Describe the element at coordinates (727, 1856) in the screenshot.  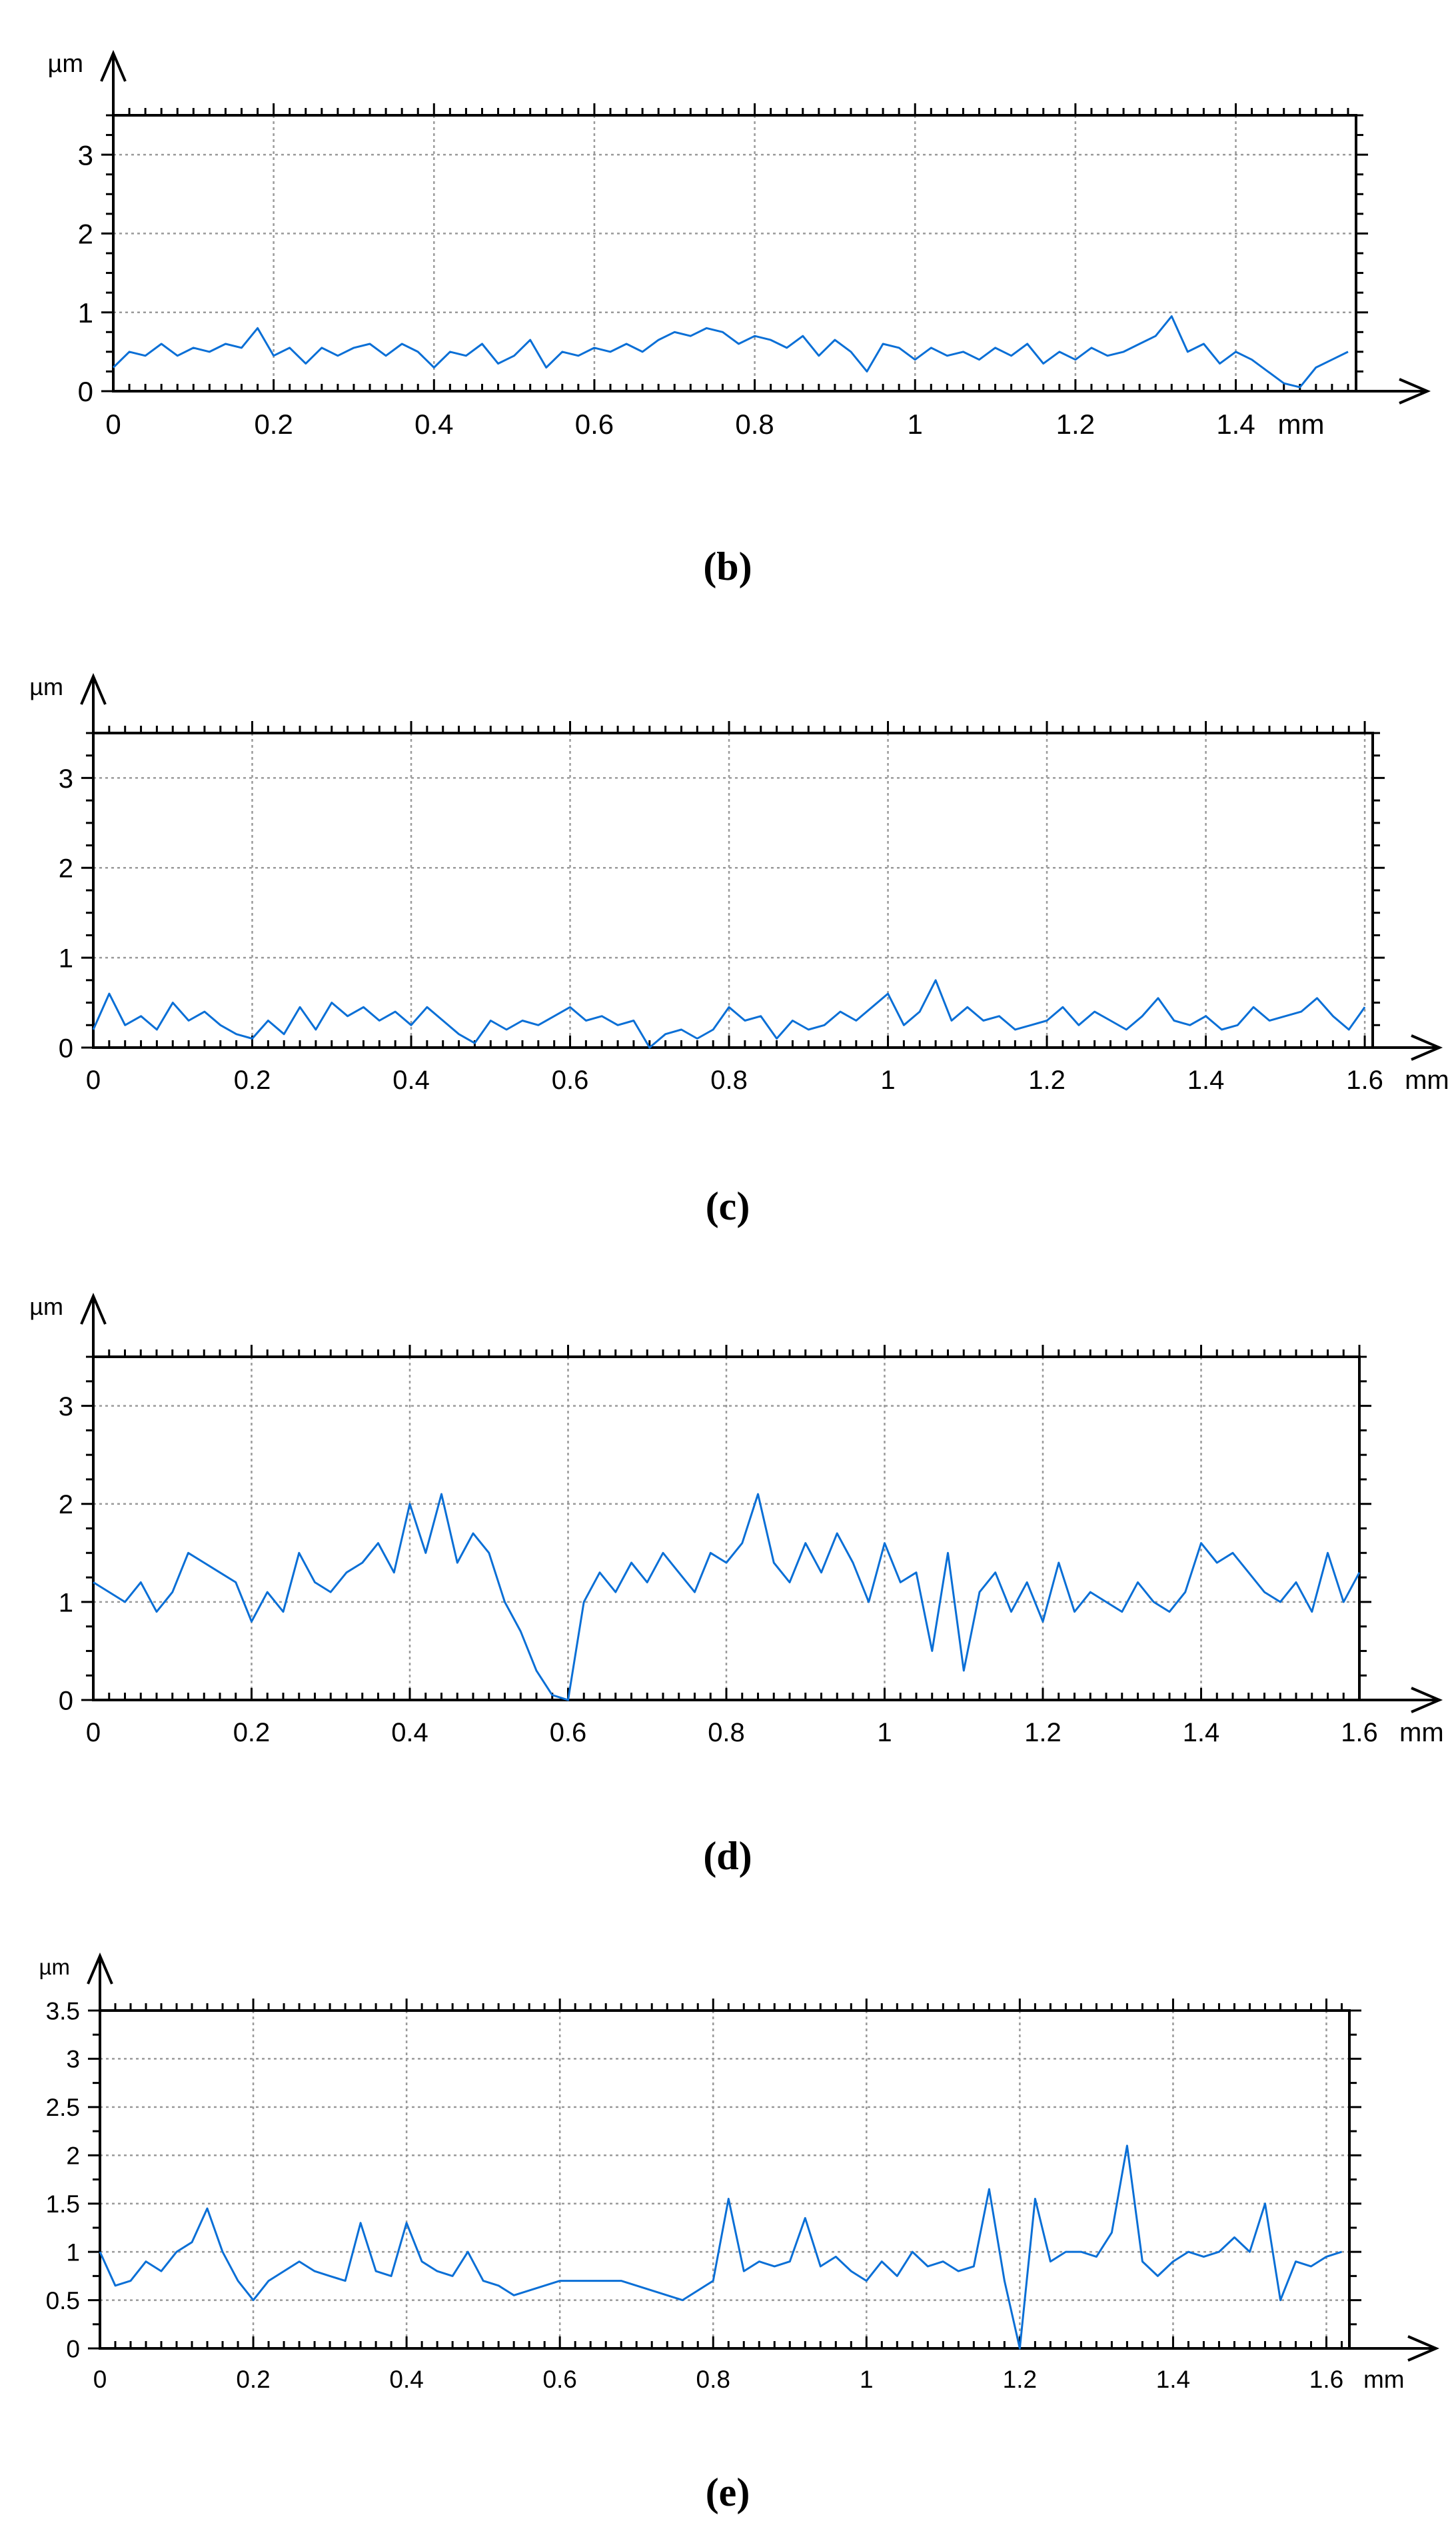
I see `panel-caption: (d)` at that location.